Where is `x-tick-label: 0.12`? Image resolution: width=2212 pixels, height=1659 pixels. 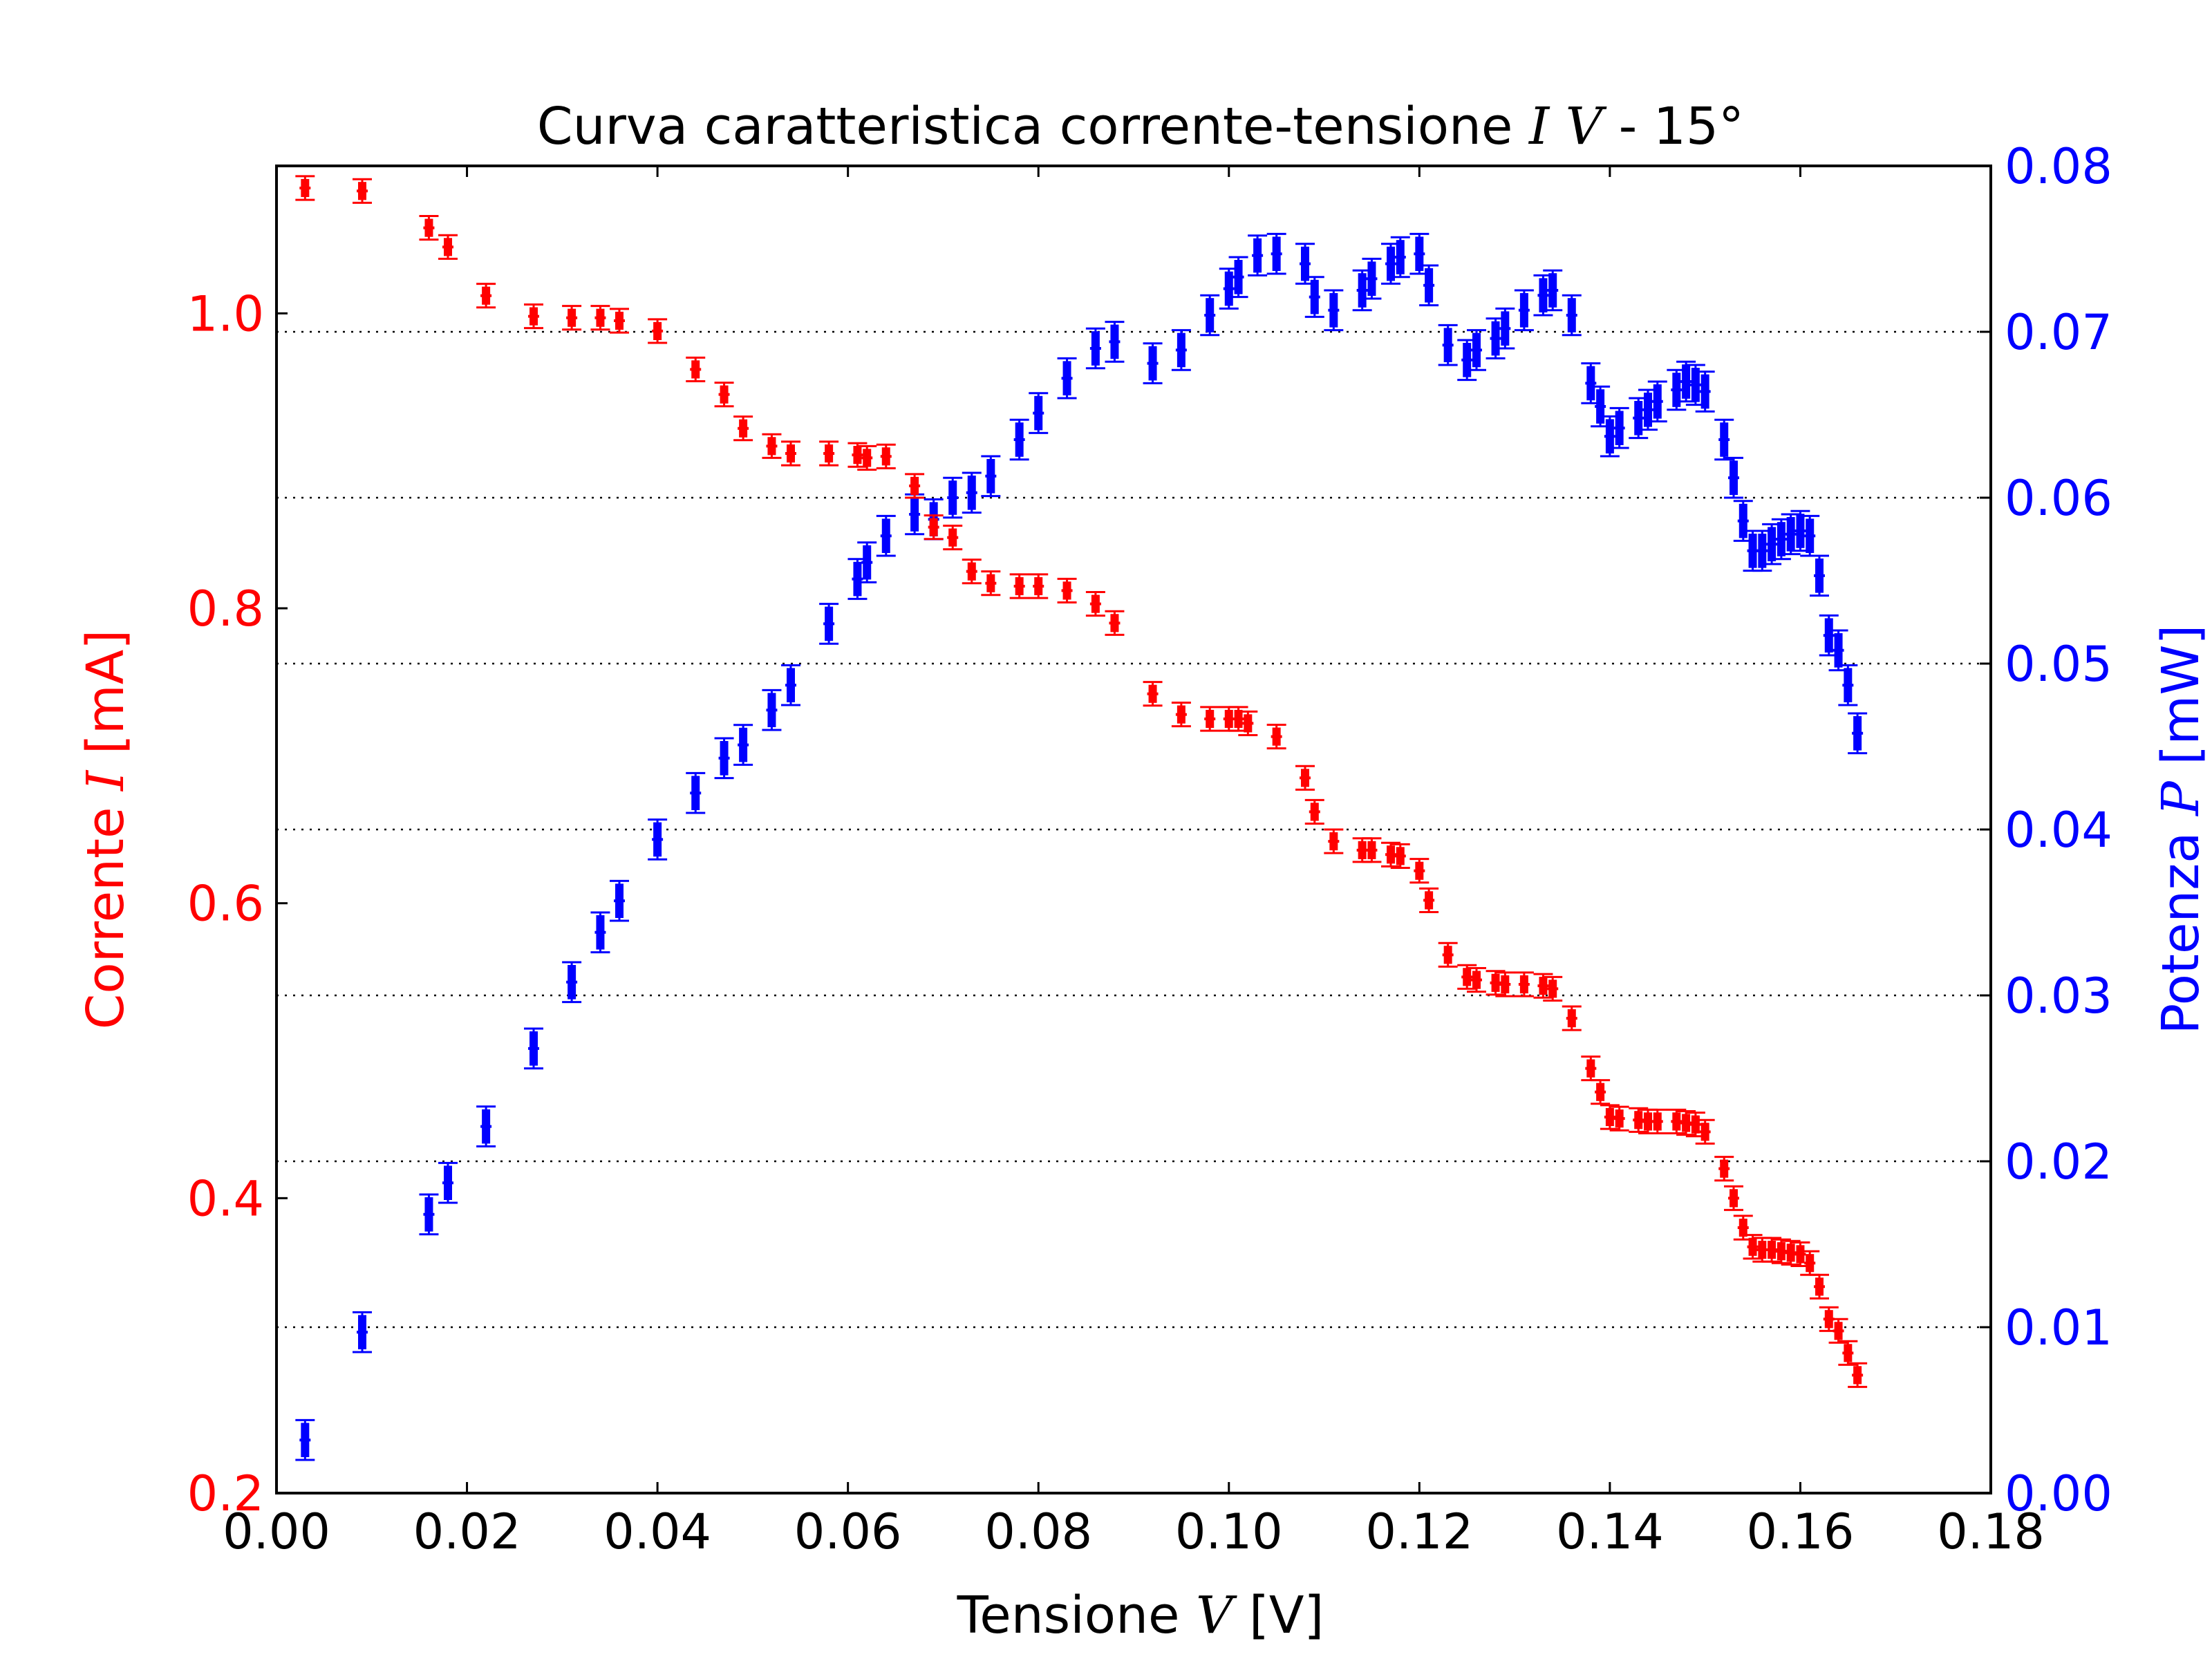 x-tick-label: 0.12 is located at coordinates (1419, 1531).